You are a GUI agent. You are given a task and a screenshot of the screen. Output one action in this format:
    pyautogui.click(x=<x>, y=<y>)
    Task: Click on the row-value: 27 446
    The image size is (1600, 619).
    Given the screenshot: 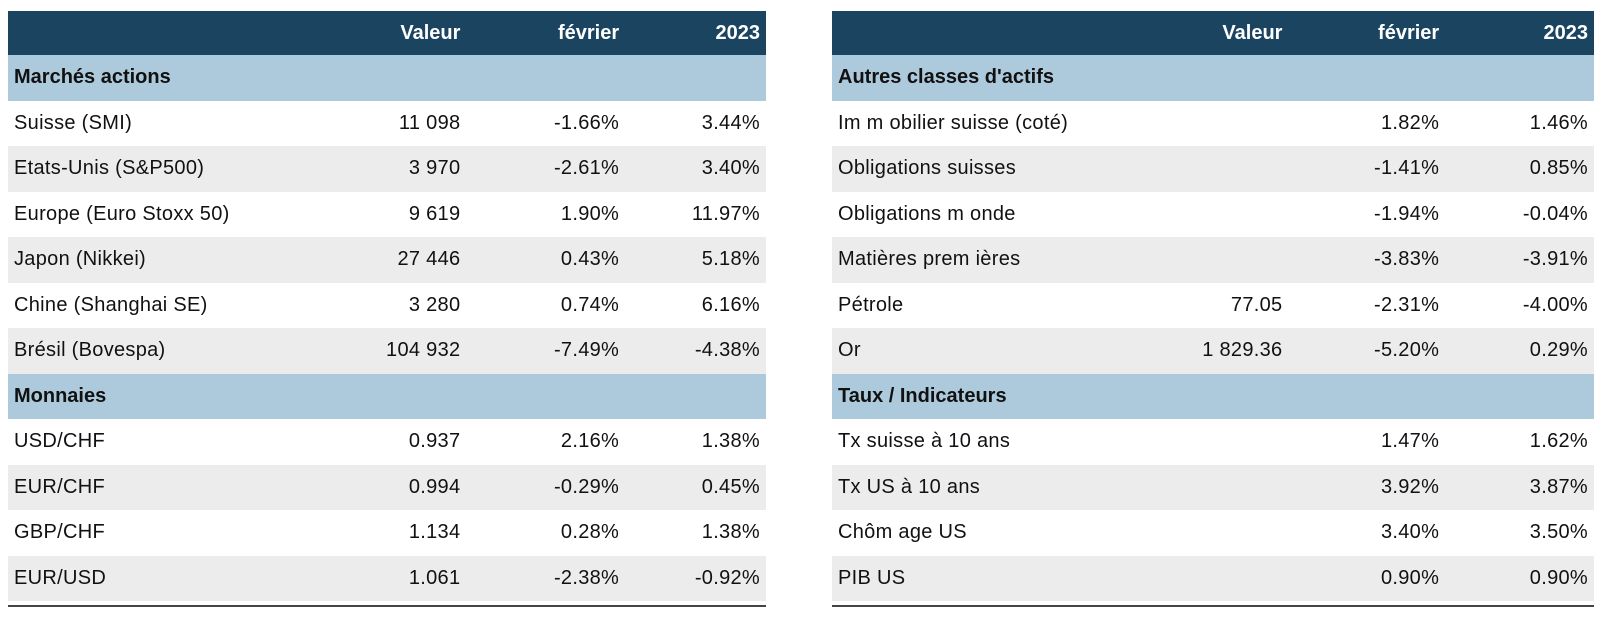 What is the action you would take?
    pyautogui.click(x=429, y=259)
    